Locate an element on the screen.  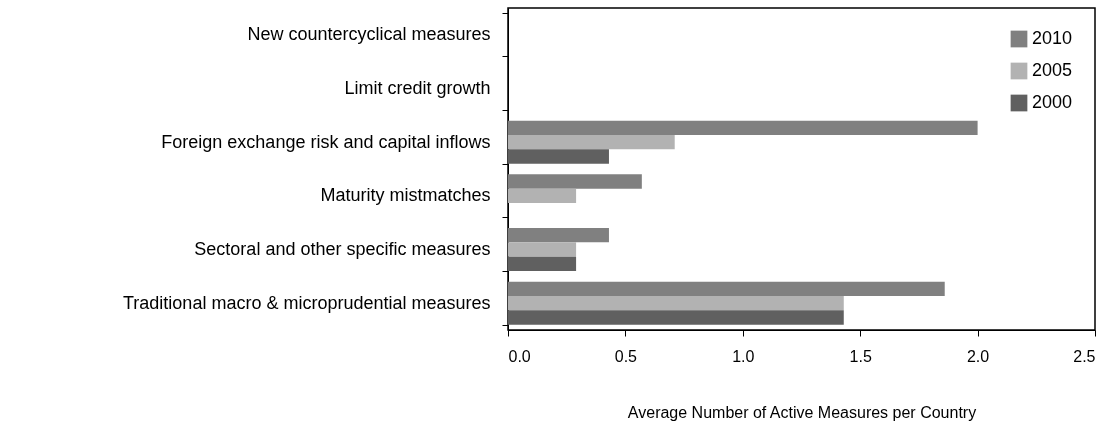
y-tick-label: Limit credit growth is located at coordinates (417, 88).